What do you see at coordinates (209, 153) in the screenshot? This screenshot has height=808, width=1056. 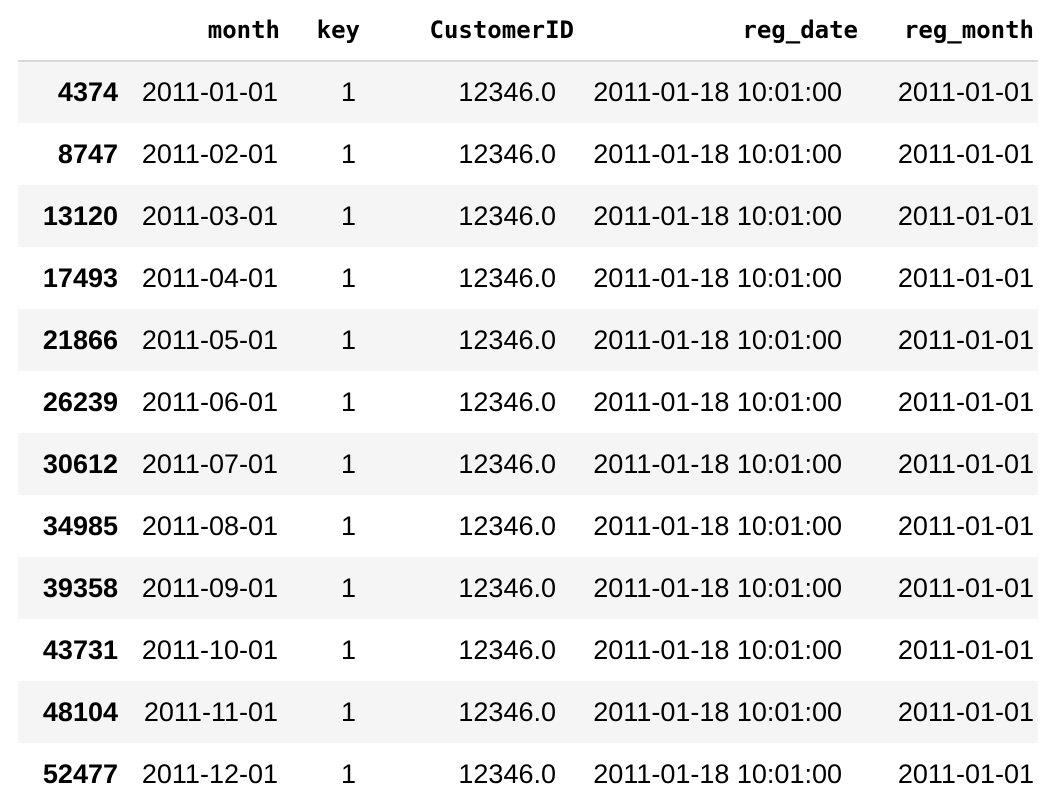 I see `cell-month: 2011-02-01` at bounding box center [209, 153].